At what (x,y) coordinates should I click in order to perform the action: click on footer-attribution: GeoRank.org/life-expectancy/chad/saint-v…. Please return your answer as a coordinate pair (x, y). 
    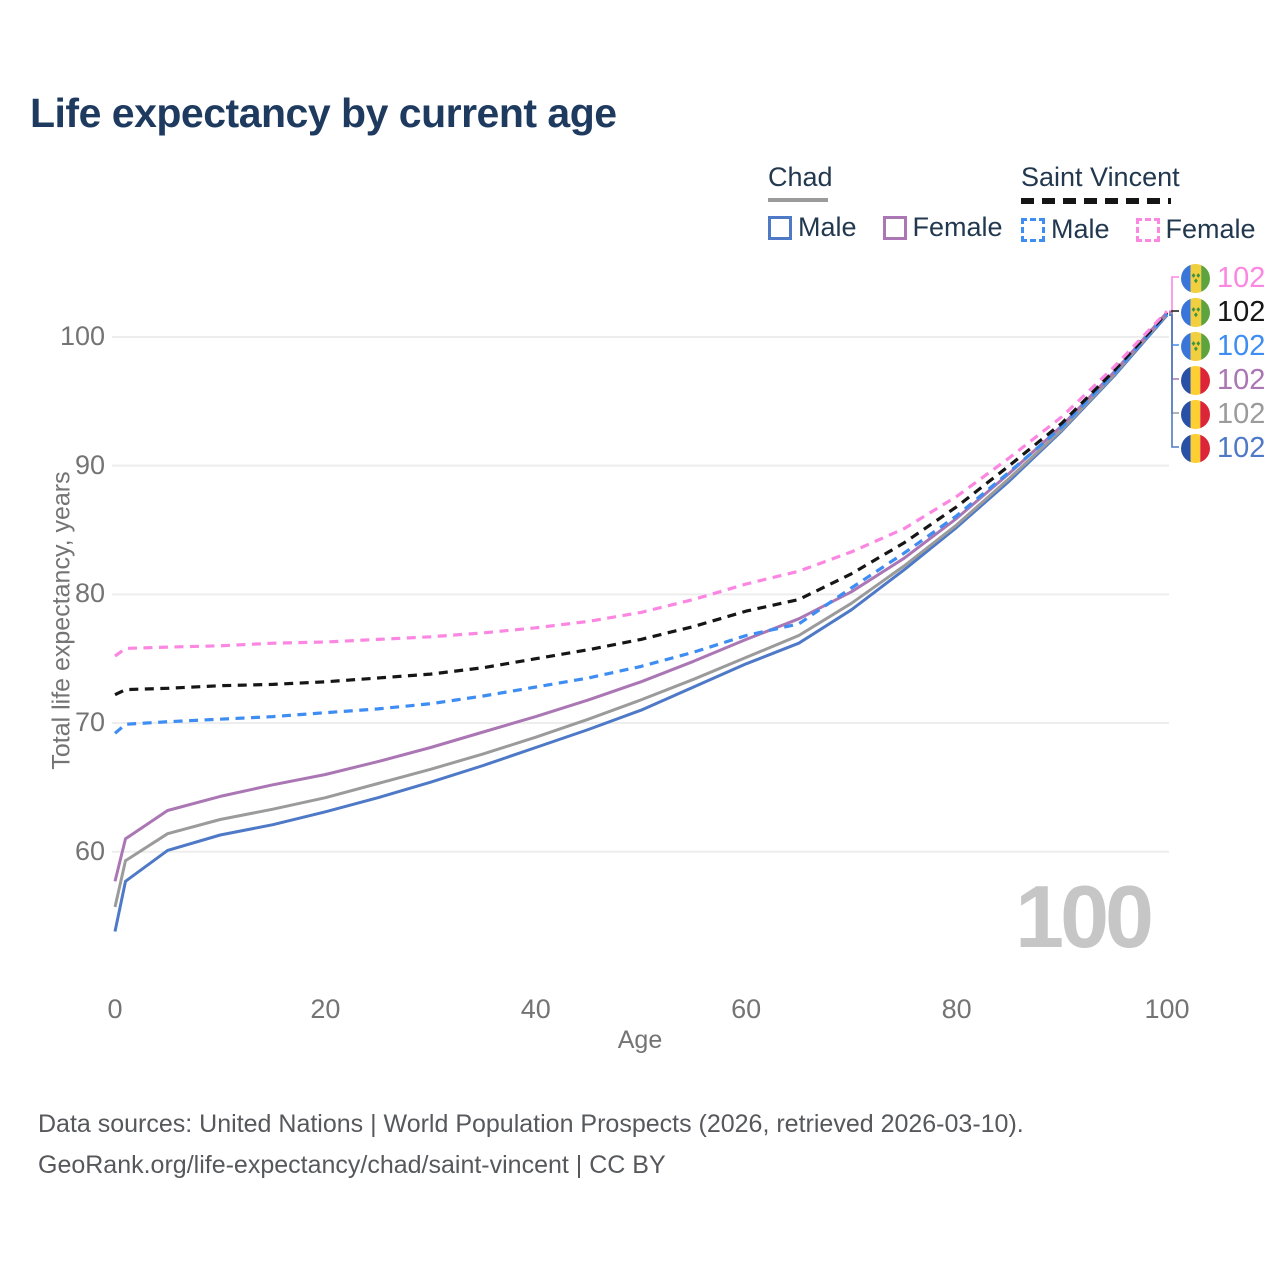
    Looking at the image, I should click on (352, 1165).